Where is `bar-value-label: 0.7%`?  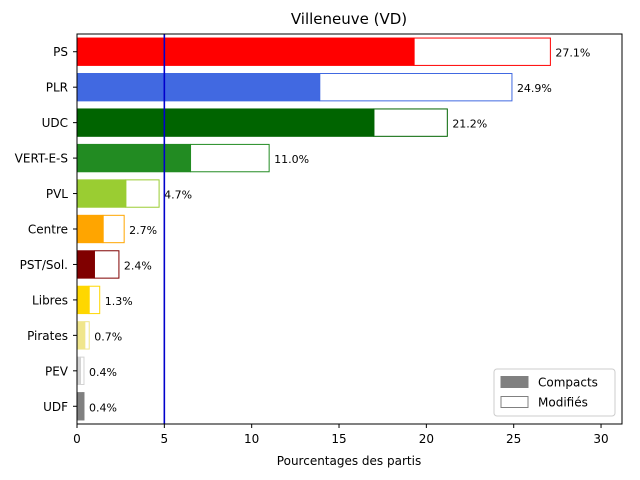 bar-value-label: 0.7% is located at coordinates (108, 336).